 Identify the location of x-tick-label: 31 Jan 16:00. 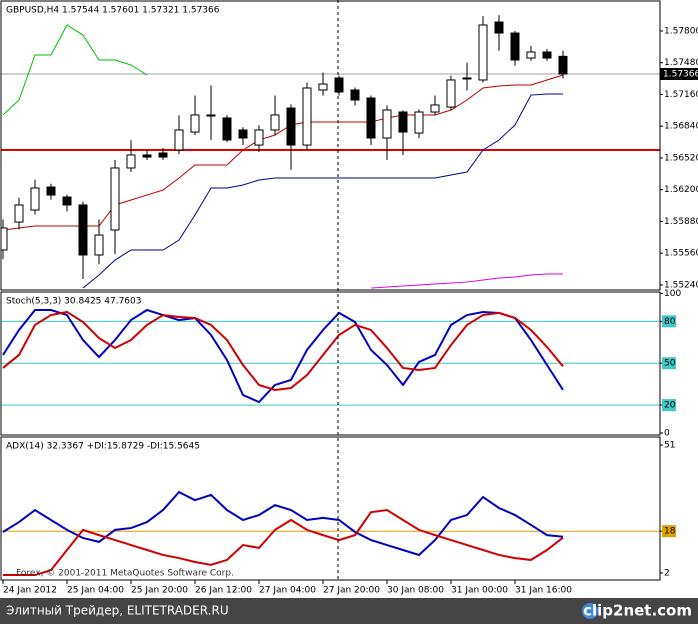
(543, 591).